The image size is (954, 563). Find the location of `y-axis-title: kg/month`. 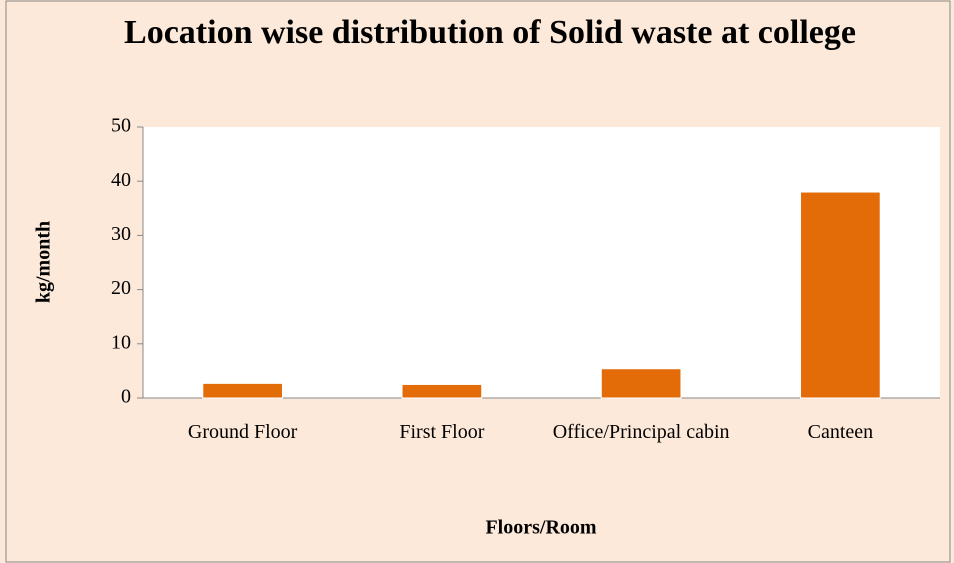

y-axis-title: kg/month is located at coordinates (44, 262).